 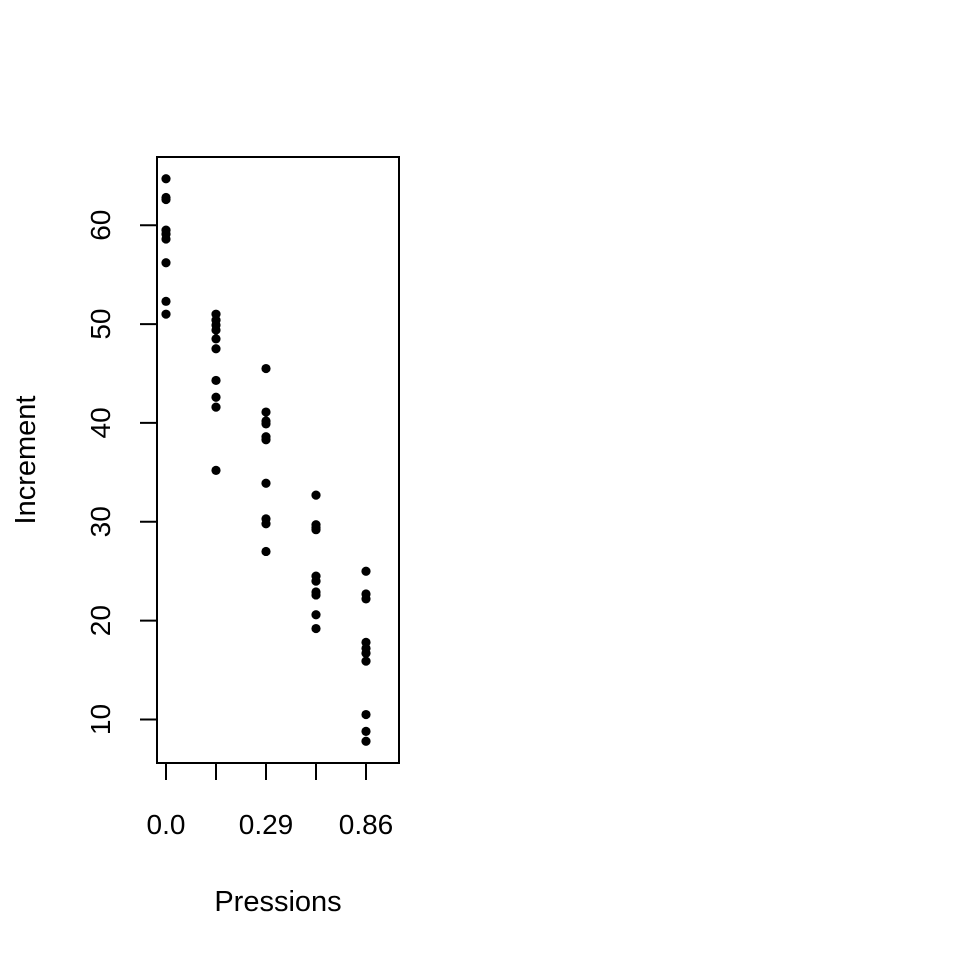 I want to click on x-axis-label: Pressions, so click(x=277, y=902).